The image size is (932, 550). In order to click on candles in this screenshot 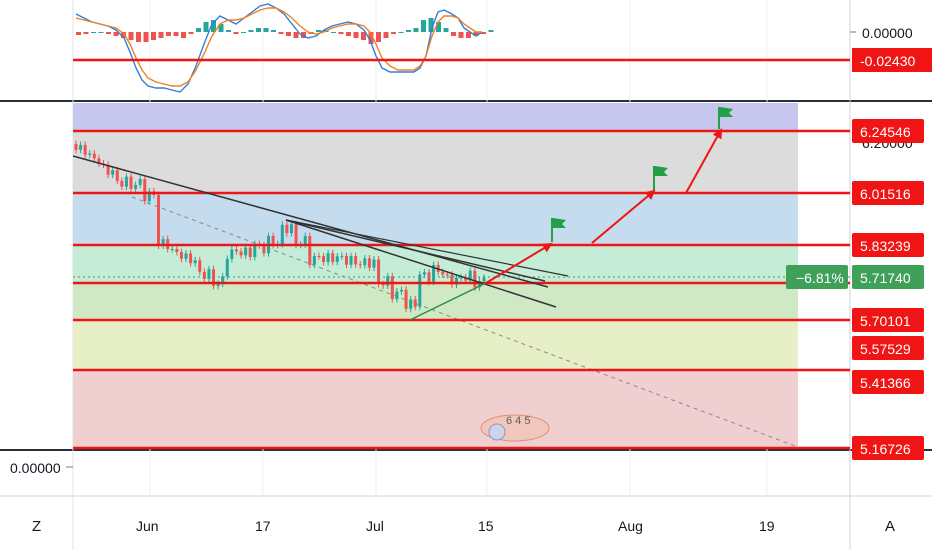, I will do `click(280, 226)`.